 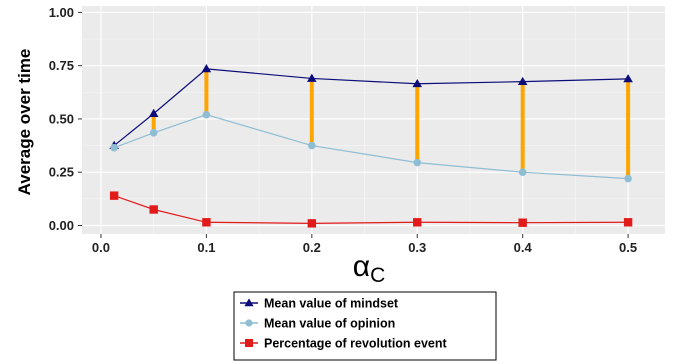 I want to click on y-tick-label: 0.00, so click(x=61, y=225).